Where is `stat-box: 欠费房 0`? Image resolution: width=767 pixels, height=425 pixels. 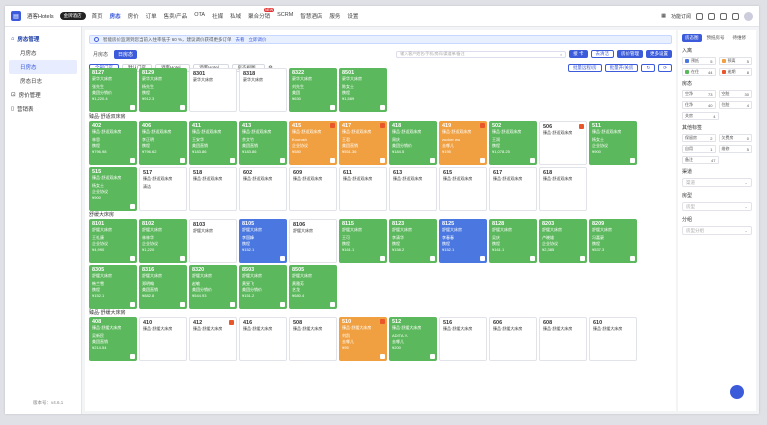 stat-box: 欠费房 0 is located at coordinates (735, 138).